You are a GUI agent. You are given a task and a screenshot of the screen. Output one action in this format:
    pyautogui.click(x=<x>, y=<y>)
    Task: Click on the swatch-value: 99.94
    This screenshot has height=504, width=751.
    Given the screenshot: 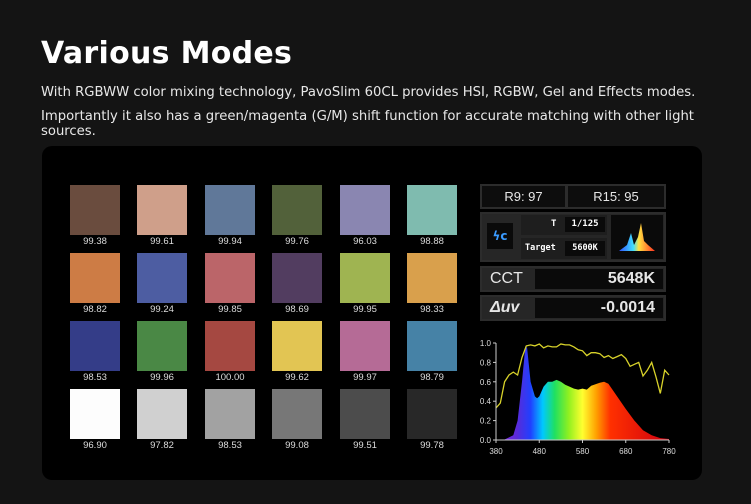 What is the action you would take?
    pyautogui.click(x=230, y=241)
    